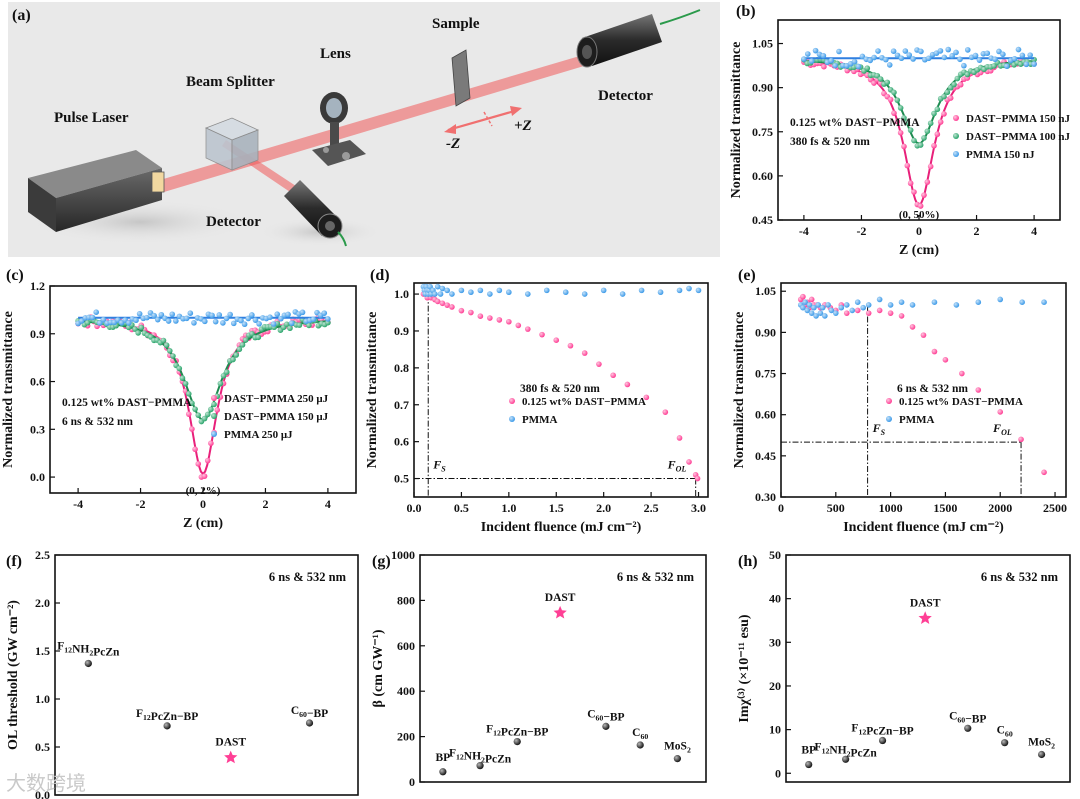 This screenshot has height=799, width=1080. Describe the element at coordinates (1021, 439) in the screenshot. I see `data-point-e-0-26-shine` at that location.